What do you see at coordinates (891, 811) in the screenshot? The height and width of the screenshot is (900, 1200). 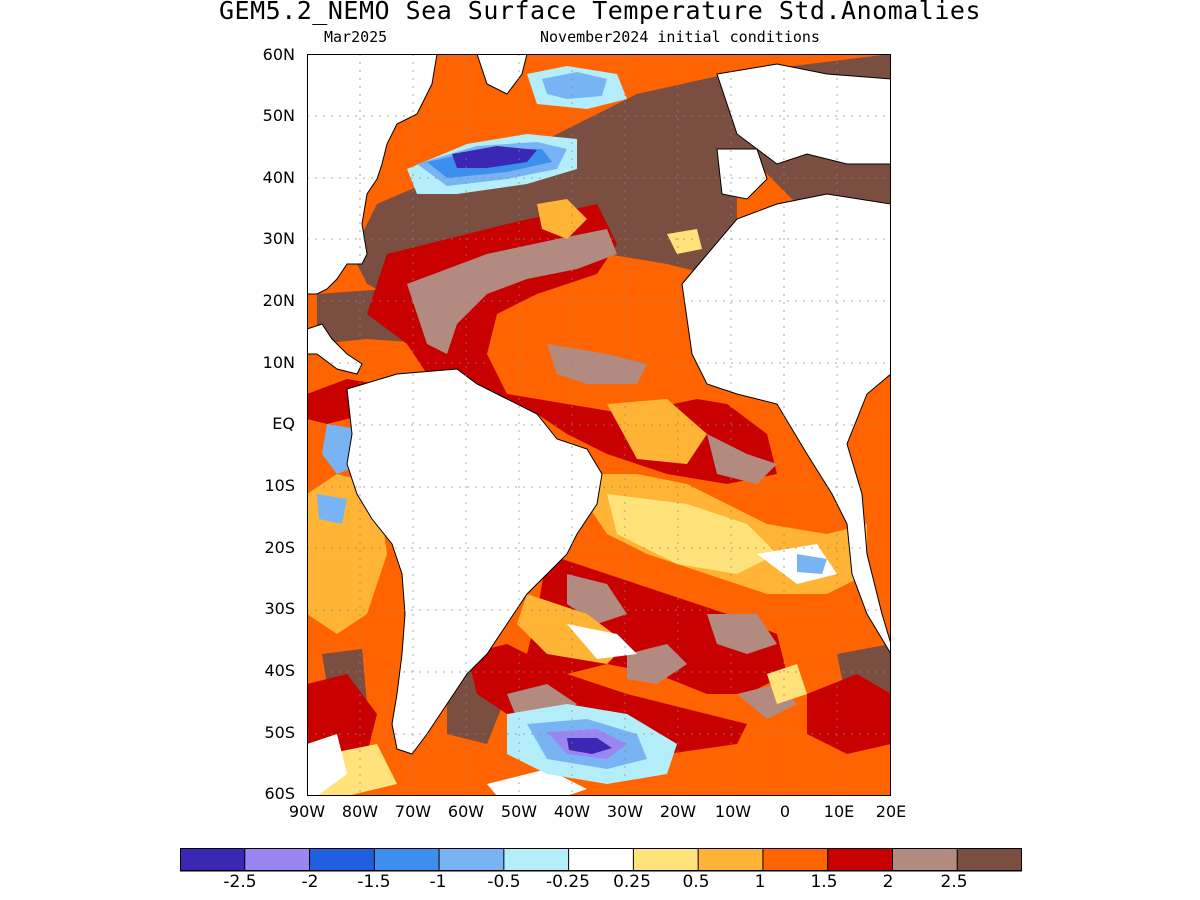 I see `lon-label: 20E` at bounding box center [891, 811].